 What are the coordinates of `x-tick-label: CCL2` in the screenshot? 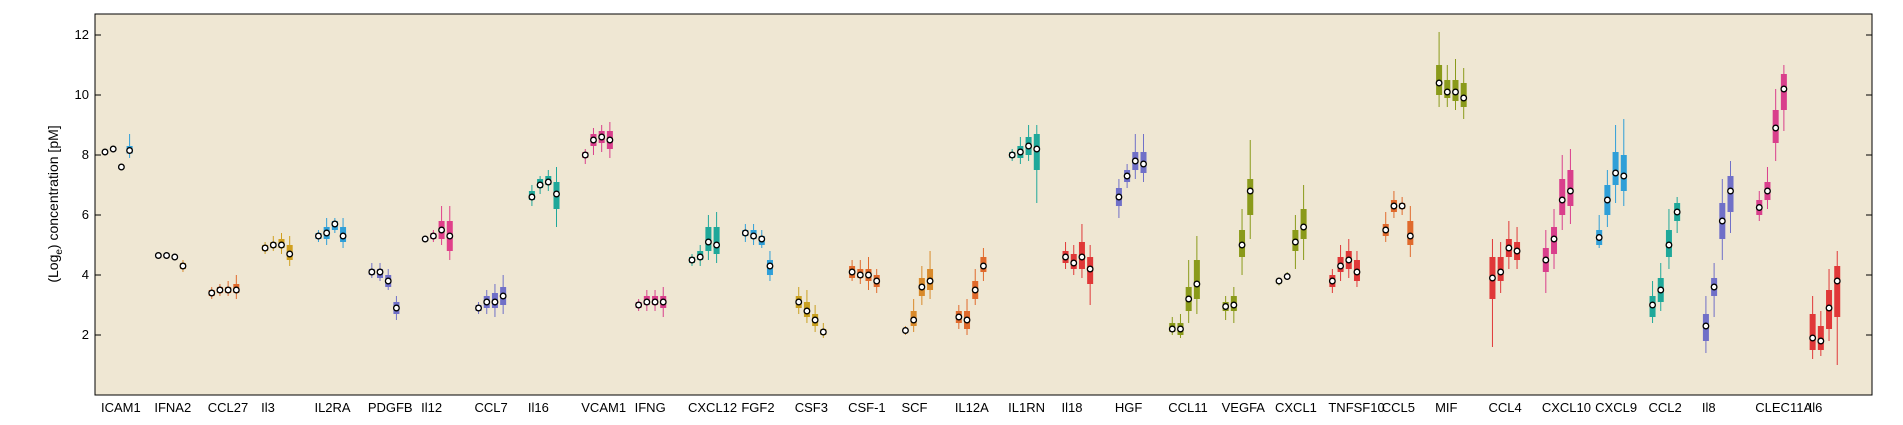 It's located at (1665, 407).